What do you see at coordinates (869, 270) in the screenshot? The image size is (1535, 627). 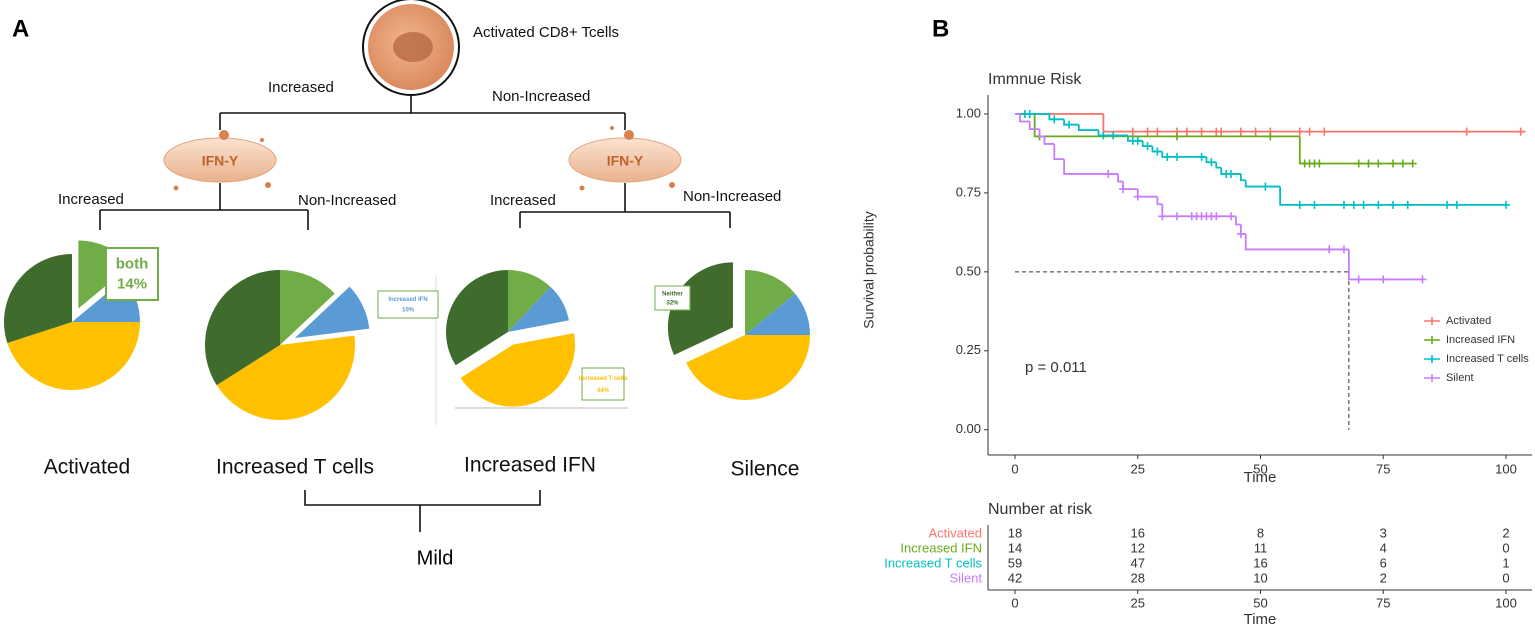 I see `y-axis-label: Survival probability` at bounding box center [869, 270].